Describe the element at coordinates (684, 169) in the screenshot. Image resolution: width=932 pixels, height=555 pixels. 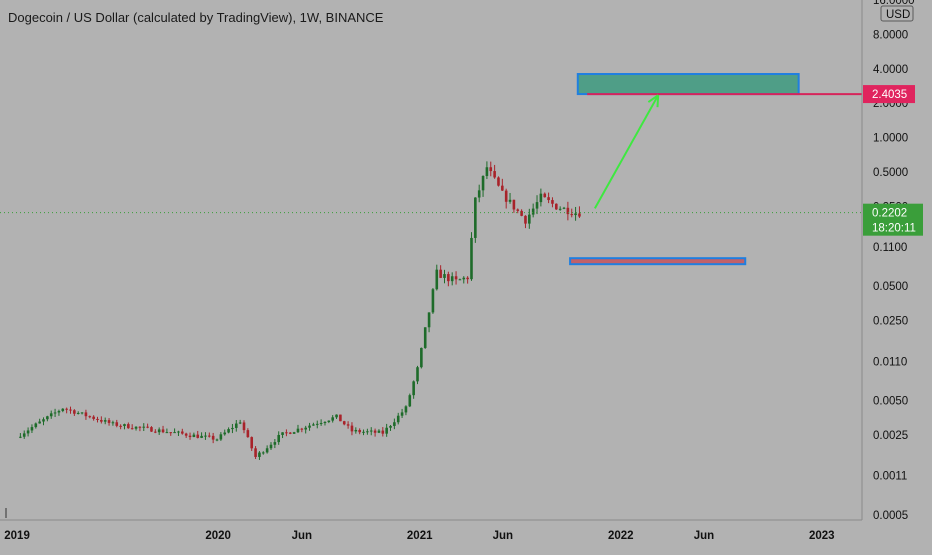
I see `drawing-layer` at that location.